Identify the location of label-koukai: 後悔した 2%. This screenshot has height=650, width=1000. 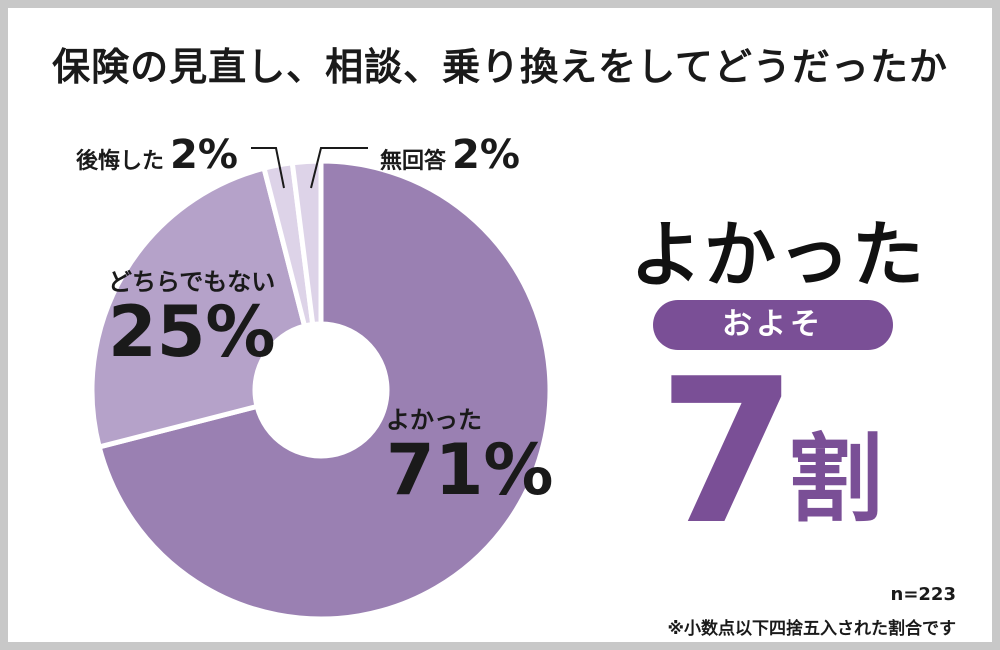
(157, 155).